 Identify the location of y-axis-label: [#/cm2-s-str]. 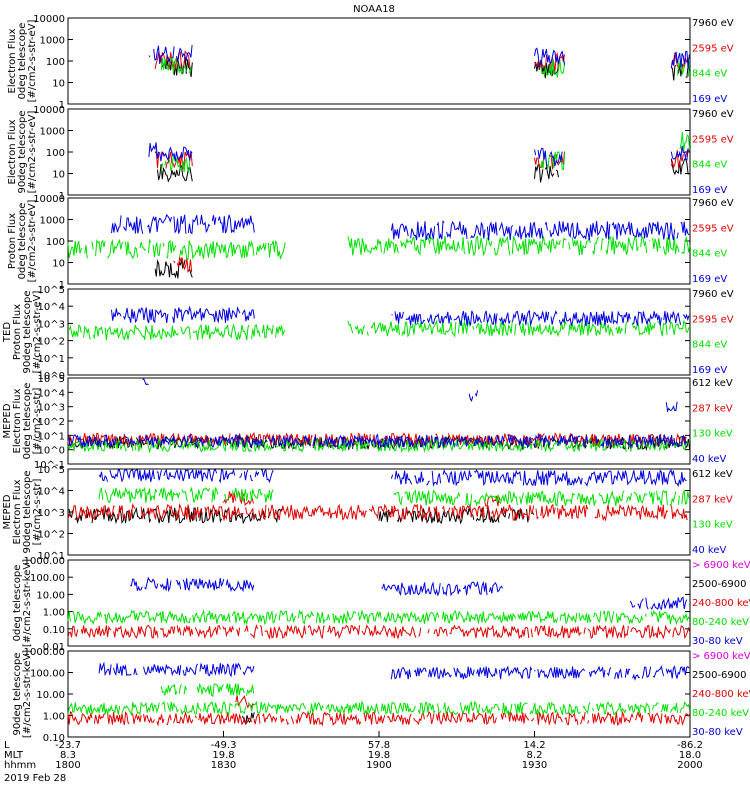
(37, 420).